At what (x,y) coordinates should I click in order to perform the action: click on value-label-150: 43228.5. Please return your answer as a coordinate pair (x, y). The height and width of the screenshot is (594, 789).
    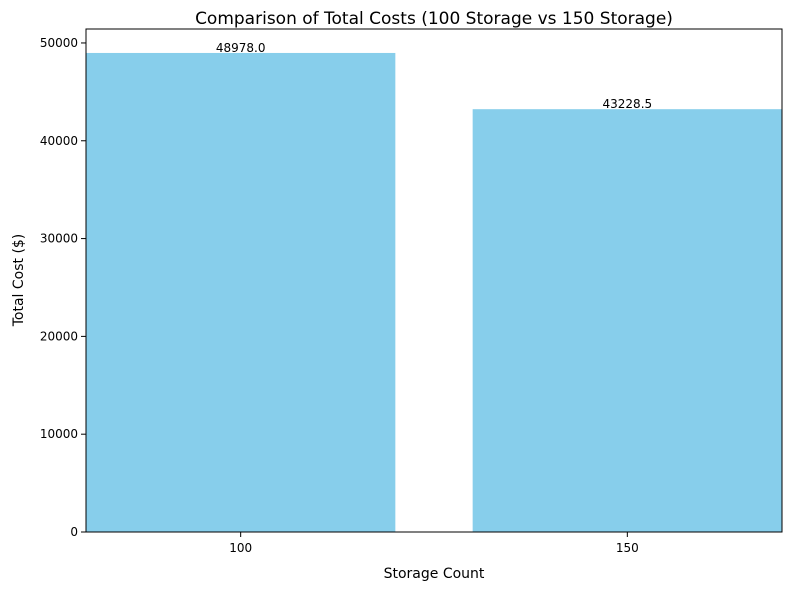
    Looking at the image, I should click on (628, 104).